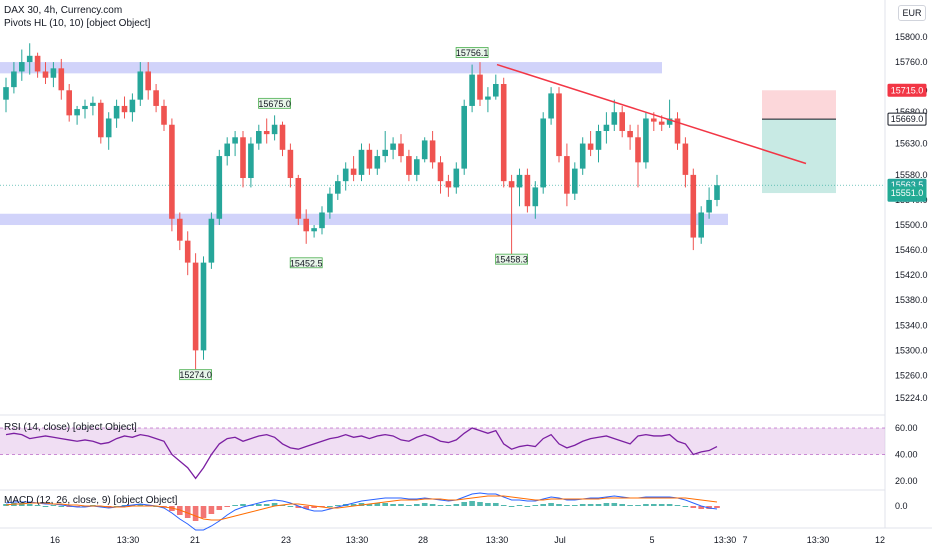 The height and width of the screenshot is (550, 932). Describe the element at coordinates (912, 13) in the screenshot. I see `currency-button: EUR` at that location.